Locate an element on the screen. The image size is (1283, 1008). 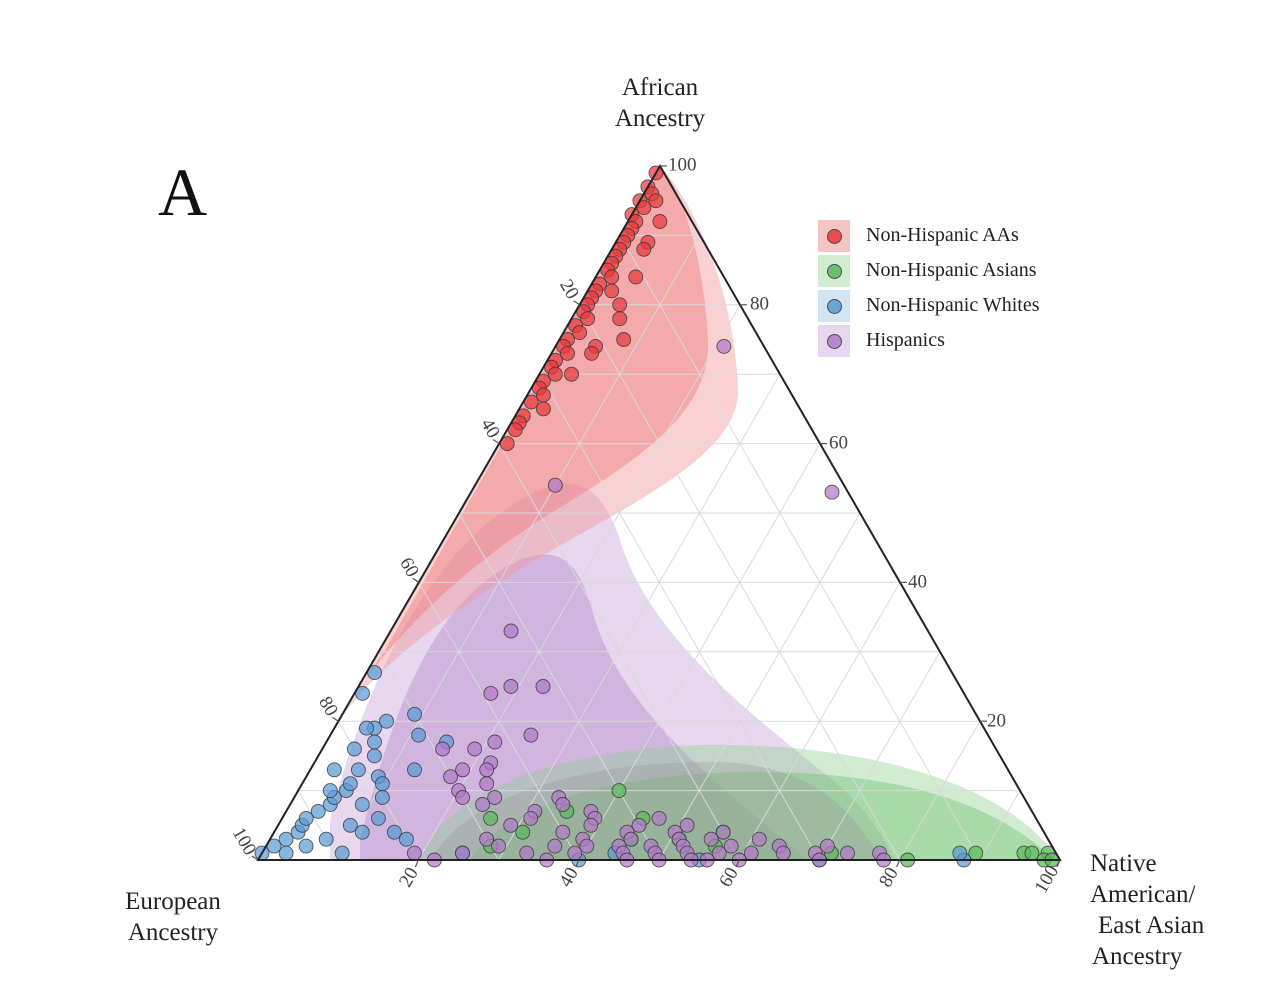
legend-key-hispanics is located at coordinates (834, 340).